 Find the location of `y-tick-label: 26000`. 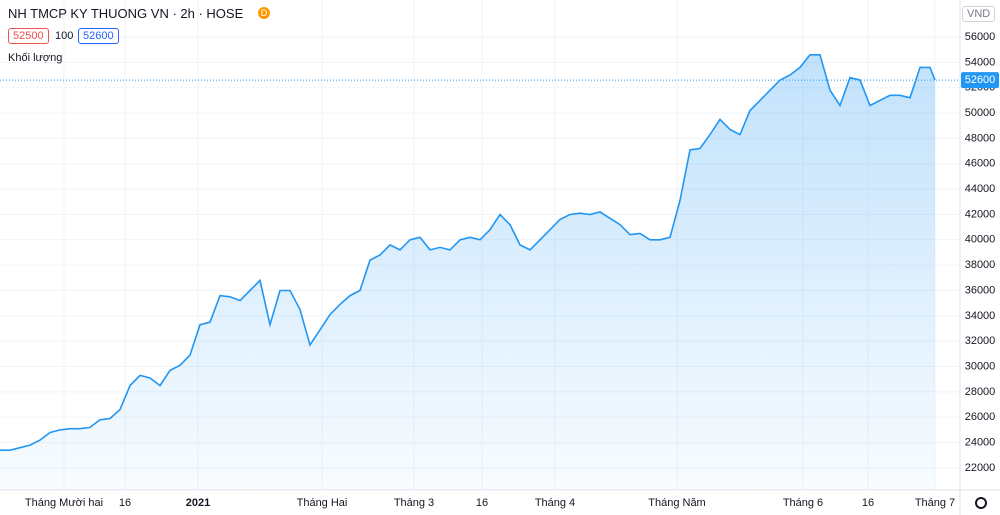

y-tick-label: 26000 is located at coordinates (980, 417).